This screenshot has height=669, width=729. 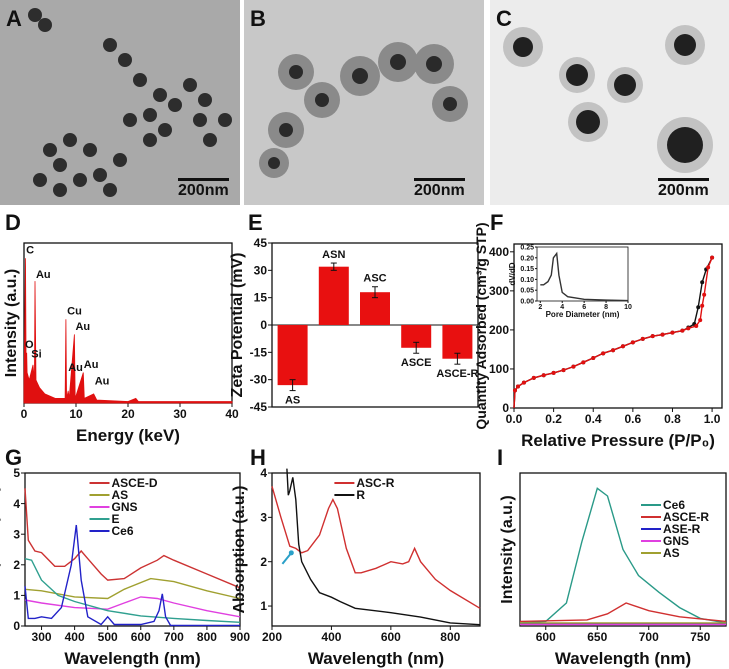 I want to click on series-line-ce6, so click(x=132, y=575).